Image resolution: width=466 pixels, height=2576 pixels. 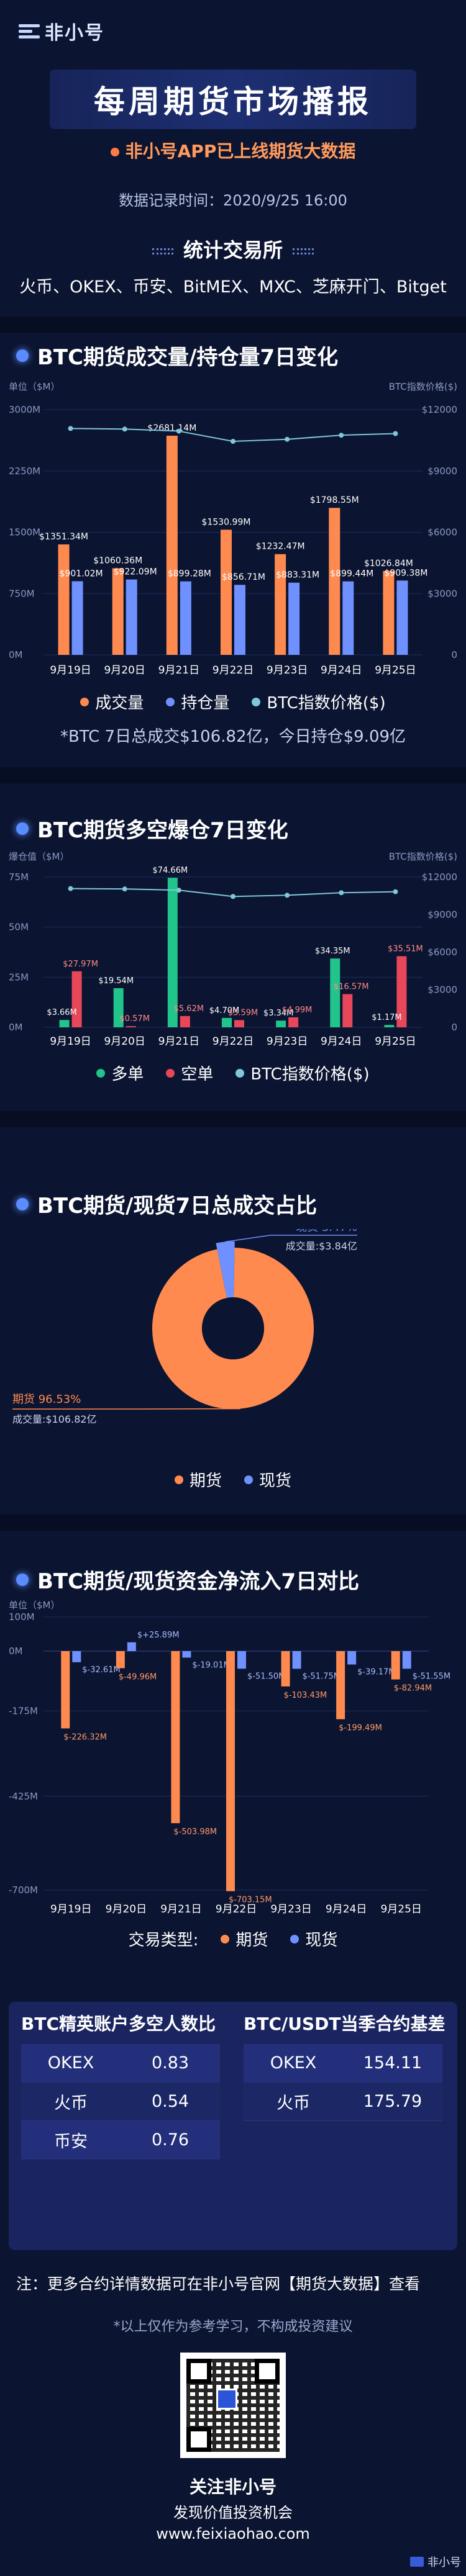 I want to click on data-label-spot: $-19.01M, so click(x=211, y=1665).